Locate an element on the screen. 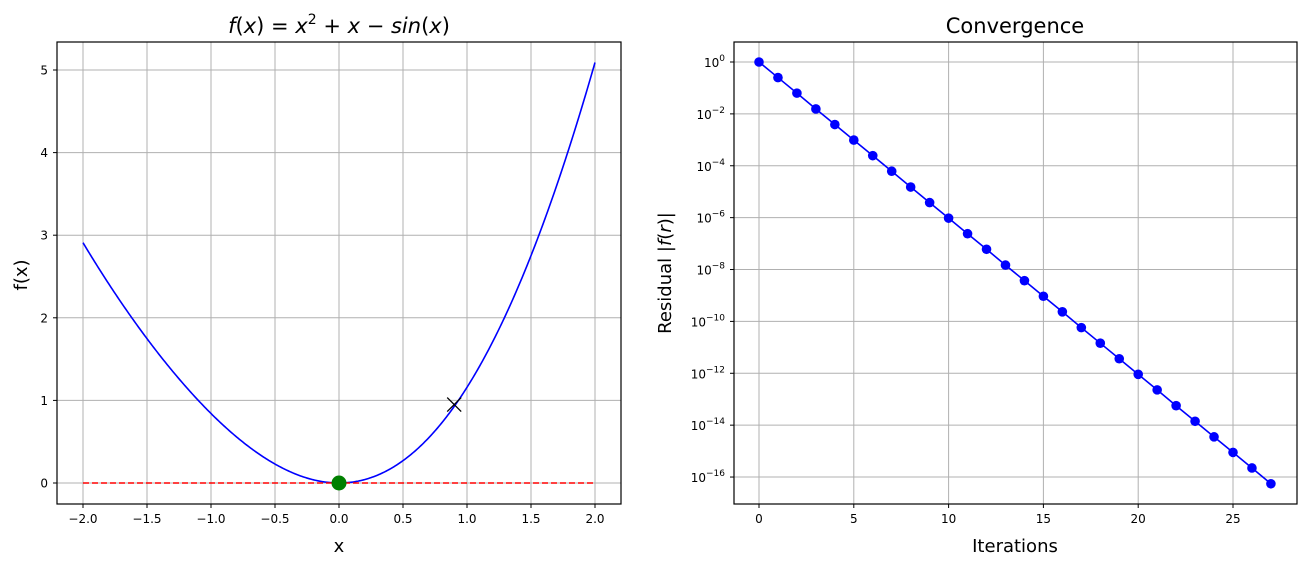 This screenshot has width=1307, height=566. left-plot-title: f(x) = x2 + x − sin(x) is located at coordinates (339, 25).